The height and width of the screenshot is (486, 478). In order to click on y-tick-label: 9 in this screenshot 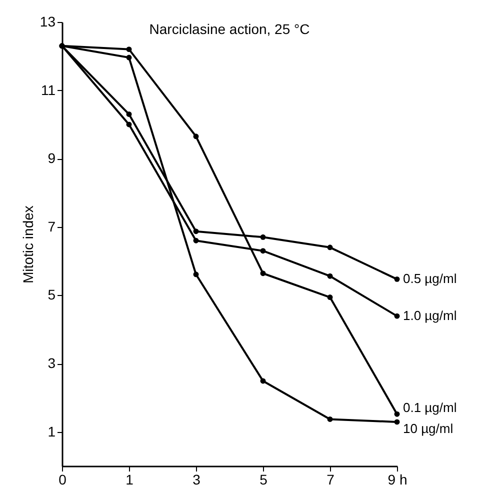, I will do `click(52, 158)`.